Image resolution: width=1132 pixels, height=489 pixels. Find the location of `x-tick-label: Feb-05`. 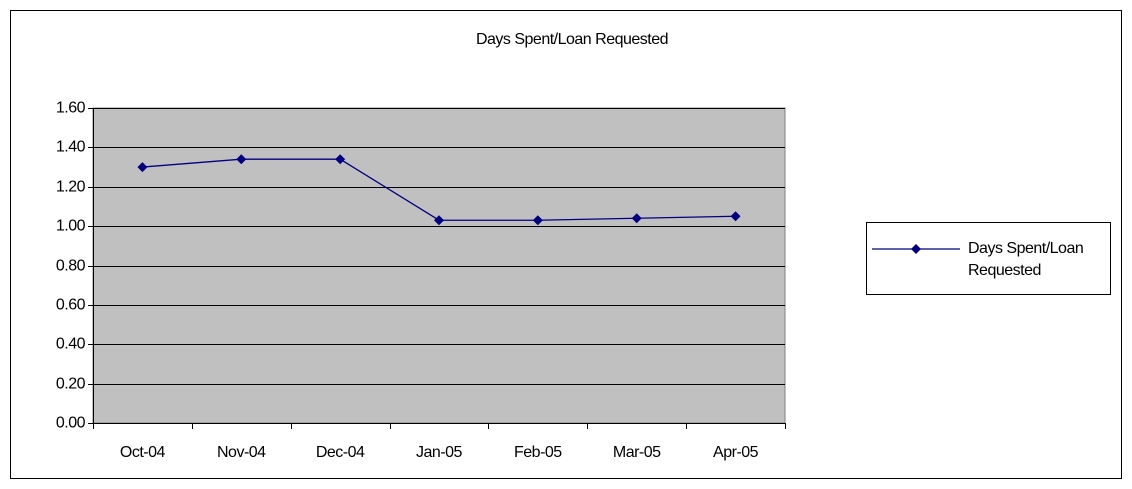

x-tick-label: Feb-05 is located at coordinates (538, 452).